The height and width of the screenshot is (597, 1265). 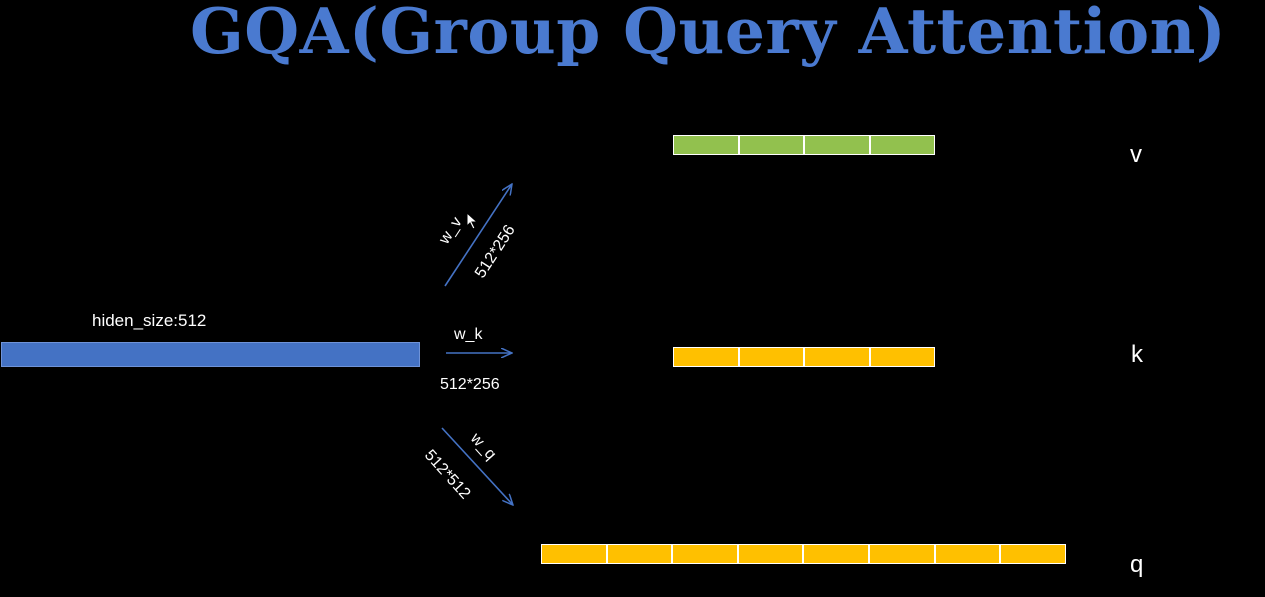 What do you see at coordinates (1137, 354) in the screenshot?
I see `k-label: k` at bounding box center [1137, 354].